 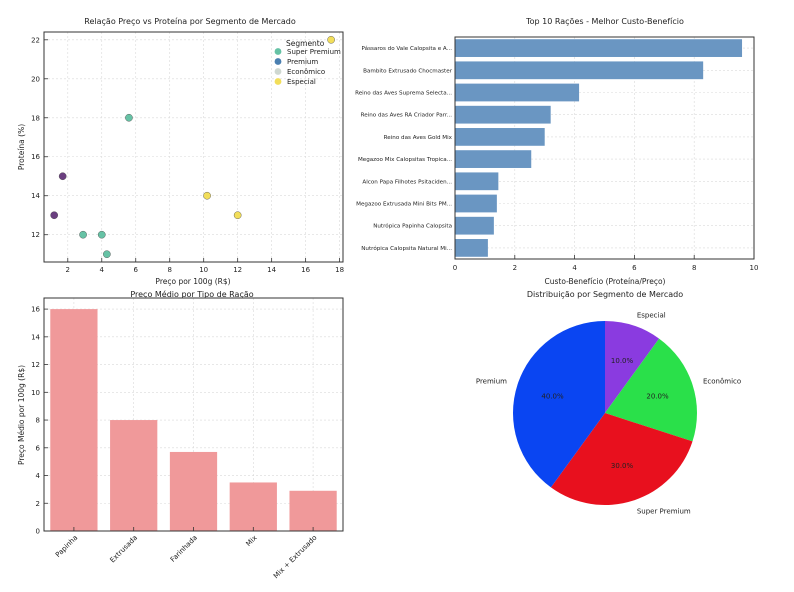 What do you see at coordinates (203, 270) in the screenshot?
I see `scatter-x-tick-label: 10` at bounding box center [203, 270].